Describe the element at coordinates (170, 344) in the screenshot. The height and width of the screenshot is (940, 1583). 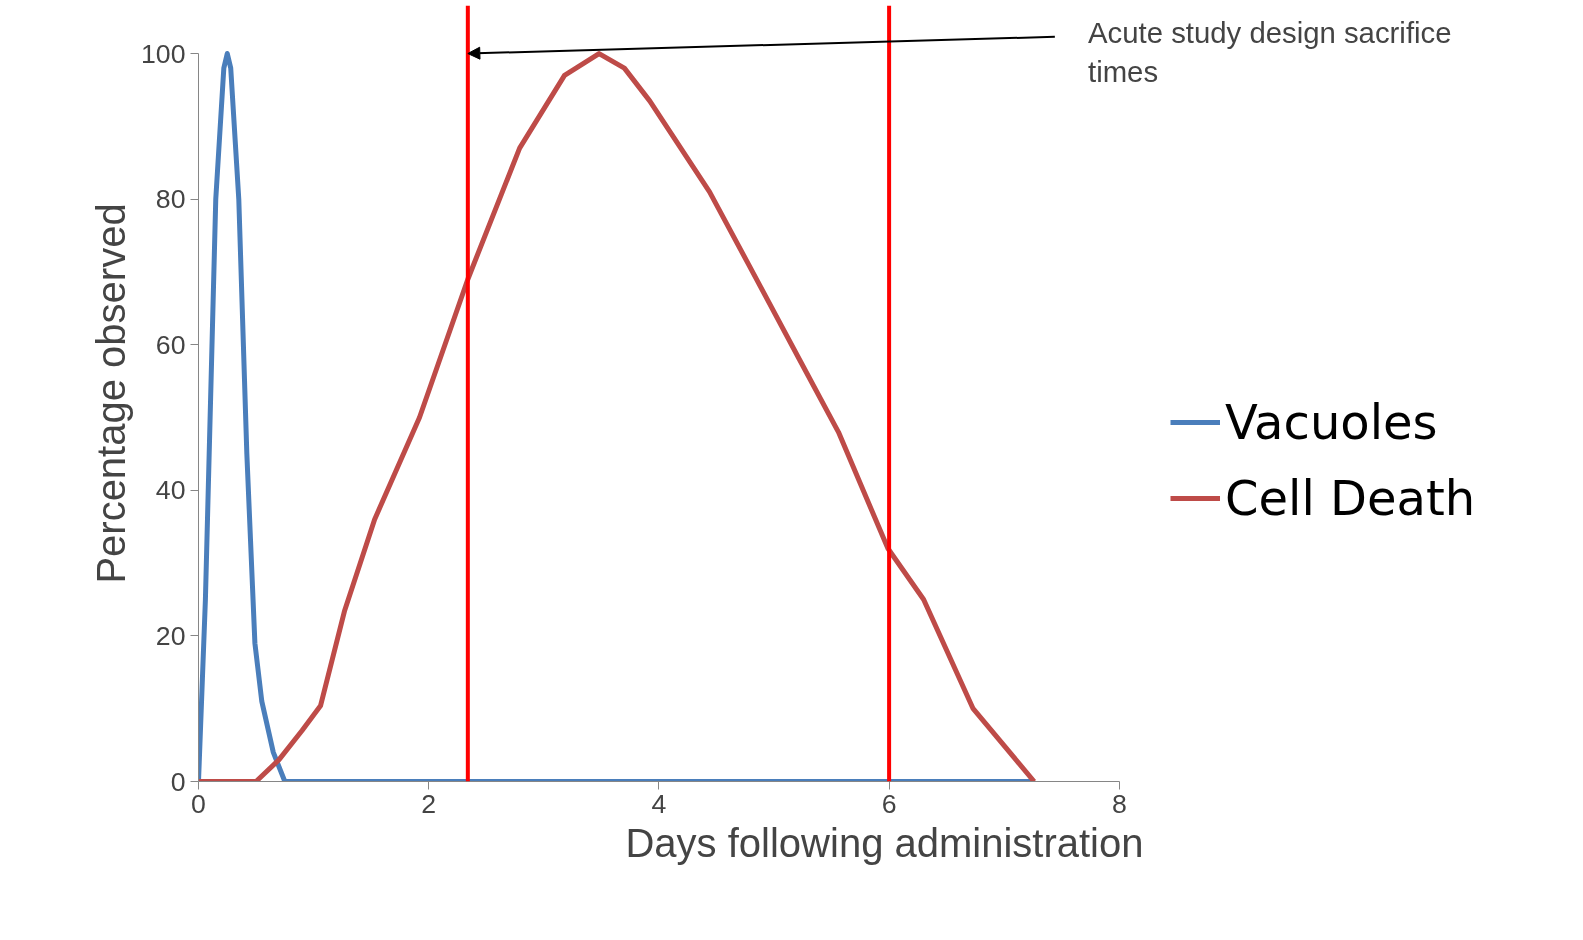
I see `y-tick-label: 60` at that location.